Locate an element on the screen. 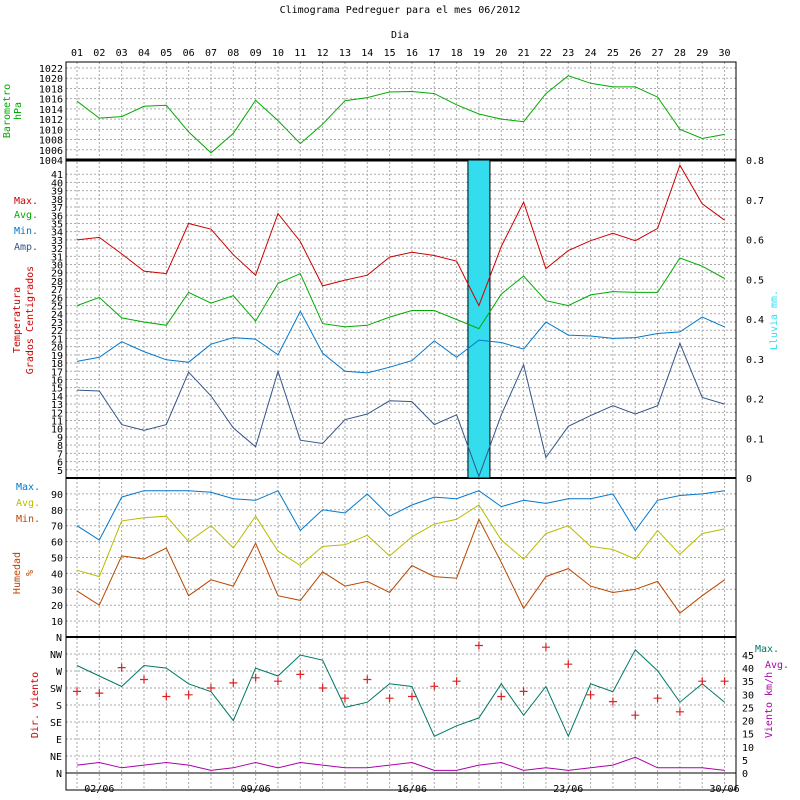 This screenshot has width=800, height=800. temp-label: Temperatura is located at coordinates (17, 320).